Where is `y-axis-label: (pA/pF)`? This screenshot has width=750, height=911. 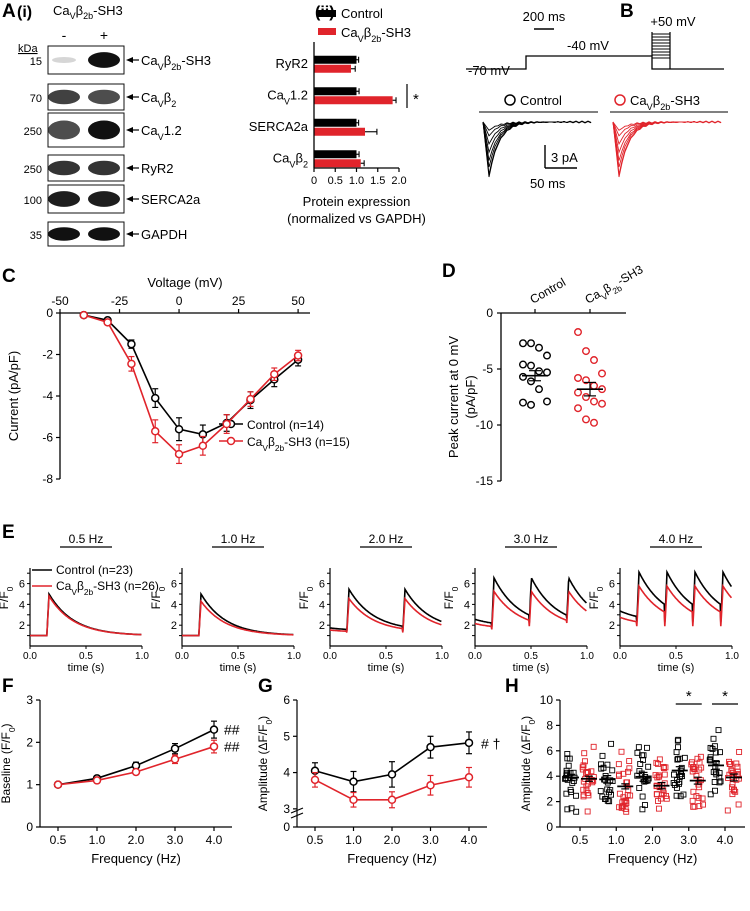 y-axis-label: (pA/pF) is located at coordinates (470, 396).